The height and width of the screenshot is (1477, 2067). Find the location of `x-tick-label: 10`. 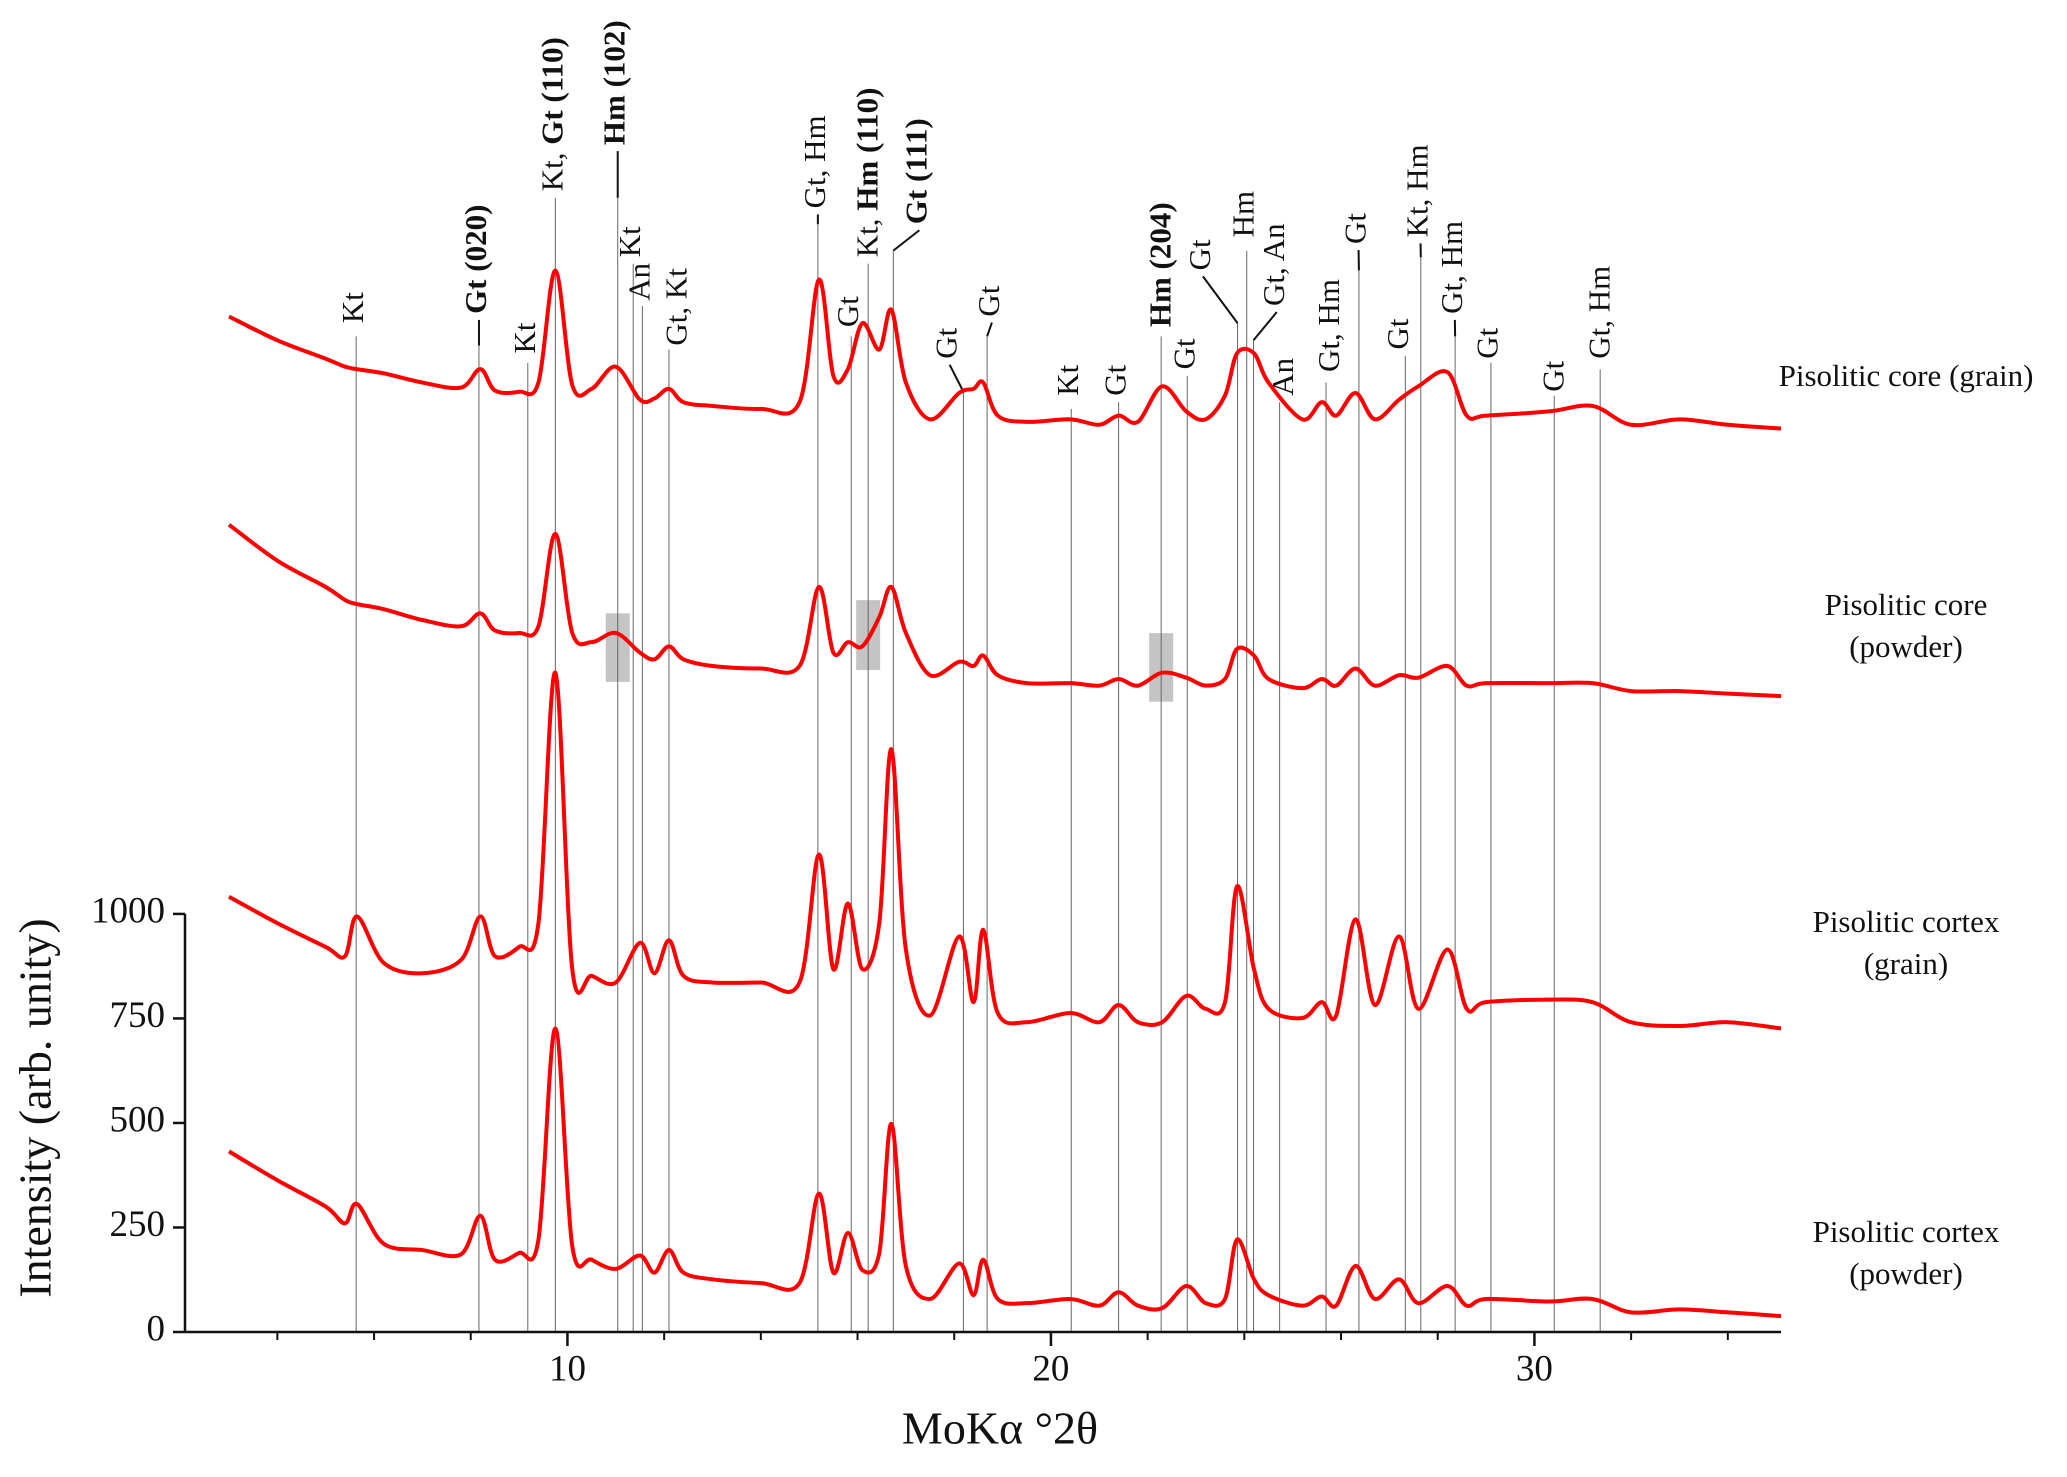

x-tick-label: 10 is located at coordinates (567, 1368).